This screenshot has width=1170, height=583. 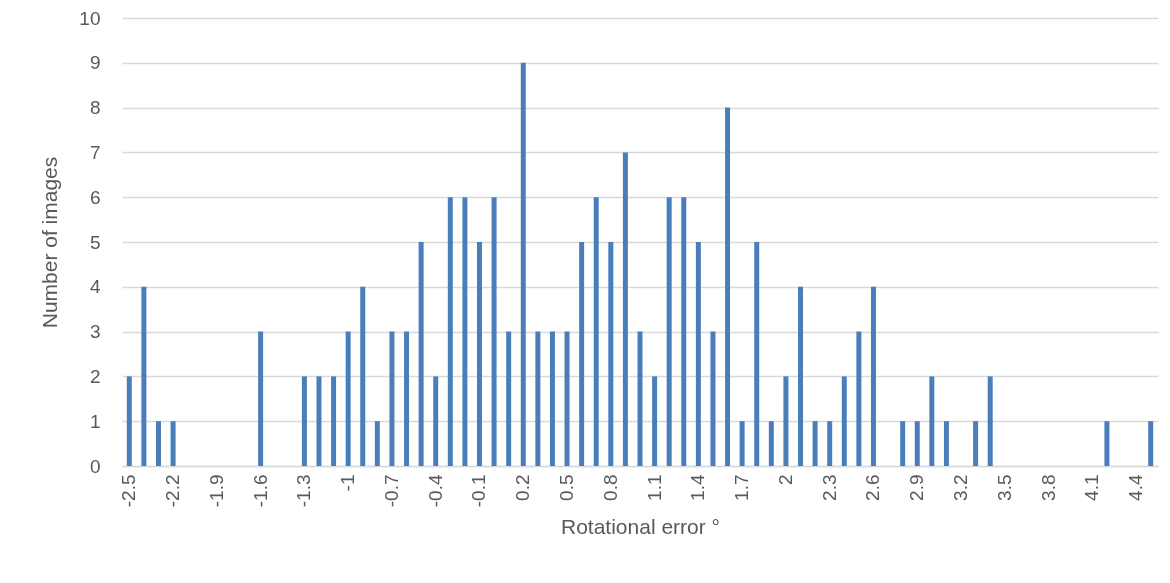 What do you see at coordinates (260, 491) in the screenshot?
I see `x-tick-label: -1.6` at bounding box center [260, 491].